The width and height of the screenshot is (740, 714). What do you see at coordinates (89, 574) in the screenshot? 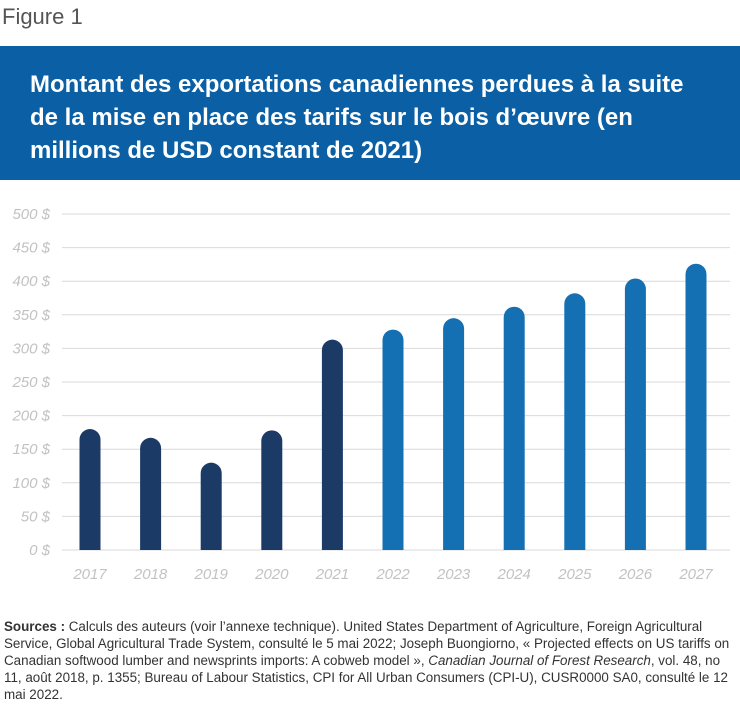
I see `x-tick-label: 2017` at bounding box center [89, 574].